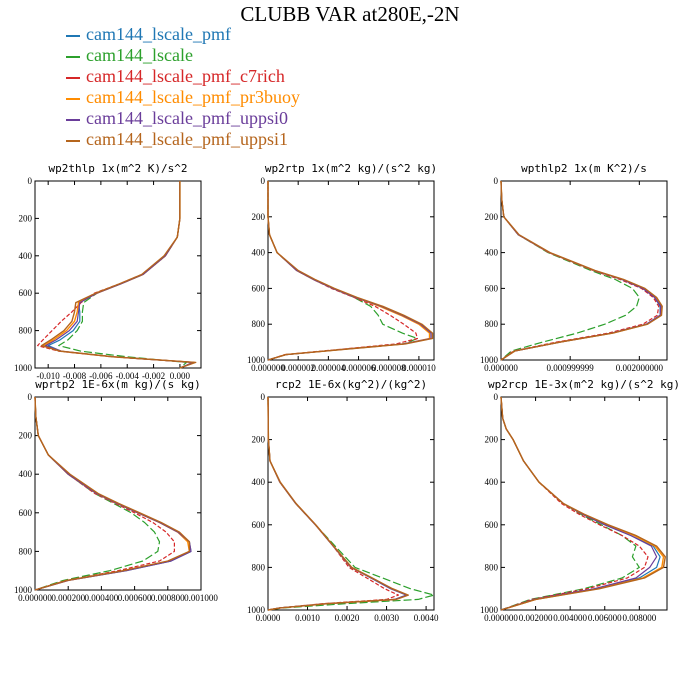 The height and width of the screenshot is (700, 700). What do you see at coordinates (183, 34) in the screenshot?
I see `legend-item: cam144_lscale_pmf` at bounding box center [183, 34].